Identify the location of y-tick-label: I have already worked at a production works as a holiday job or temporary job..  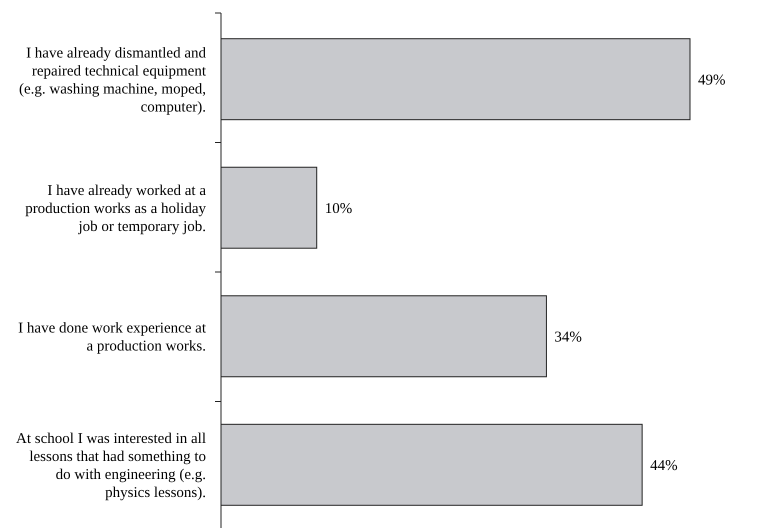
(115, 208).